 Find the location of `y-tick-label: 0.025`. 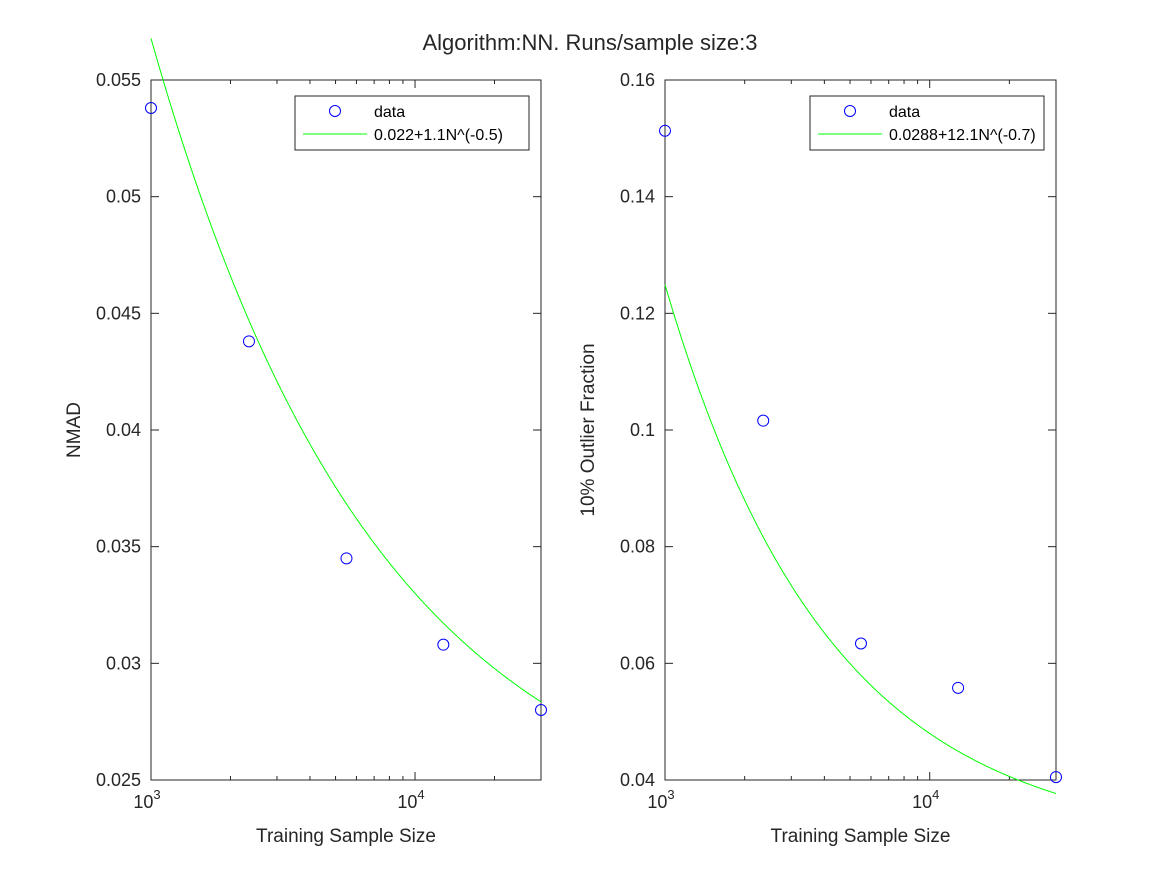

y-tick-label: 0.025 is located at coordinates (118, 780).